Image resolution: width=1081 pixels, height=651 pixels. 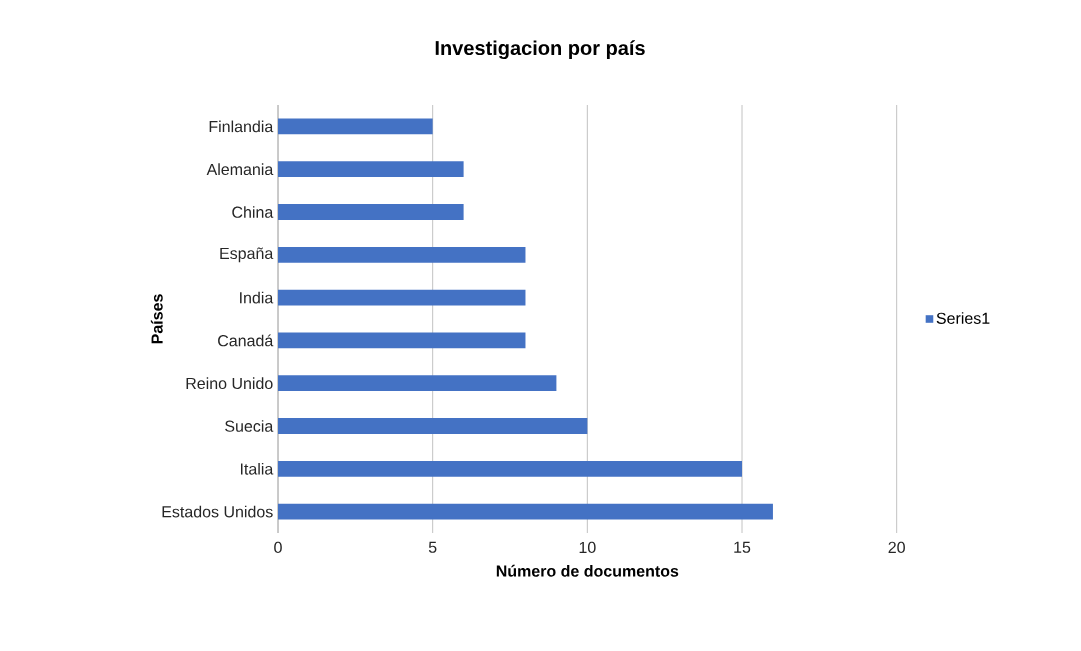 I want to click on legend-label: Series1, so click(x=963, y=318).